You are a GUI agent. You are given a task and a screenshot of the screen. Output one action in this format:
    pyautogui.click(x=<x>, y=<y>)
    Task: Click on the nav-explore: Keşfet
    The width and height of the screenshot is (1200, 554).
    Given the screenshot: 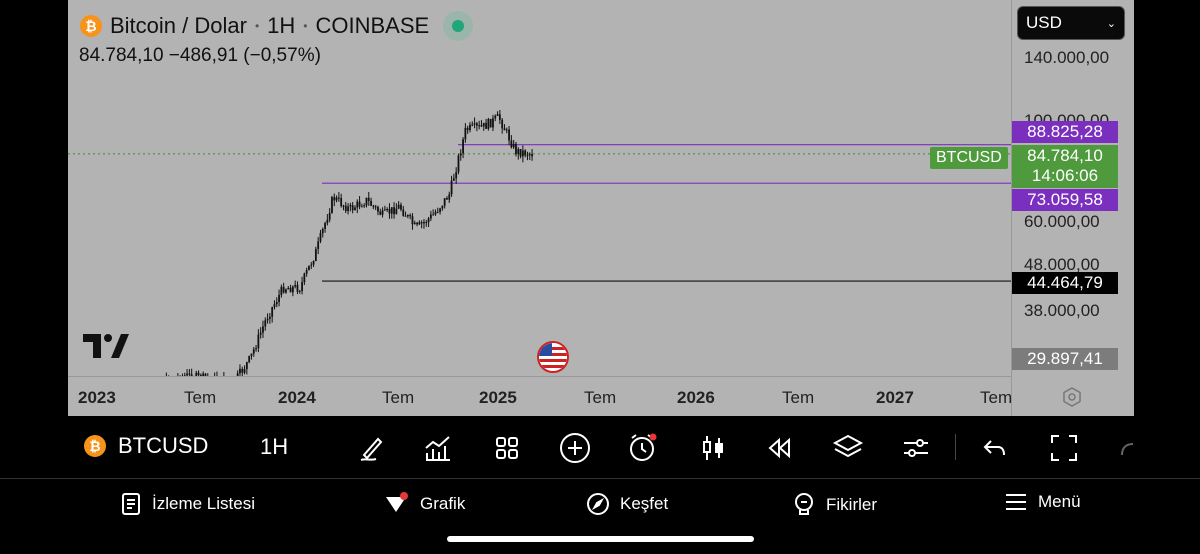 What is the action you would take?
    pyautogui.click(x=627, y=504)
    